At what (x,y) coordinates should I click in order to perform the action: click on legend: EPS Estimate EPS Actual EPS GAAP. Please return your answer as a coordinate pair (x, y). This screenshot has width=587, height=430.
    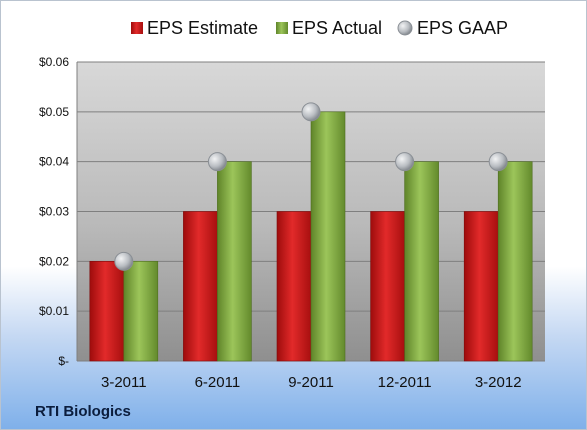
    Looking at the image, I should click on (319, 28).